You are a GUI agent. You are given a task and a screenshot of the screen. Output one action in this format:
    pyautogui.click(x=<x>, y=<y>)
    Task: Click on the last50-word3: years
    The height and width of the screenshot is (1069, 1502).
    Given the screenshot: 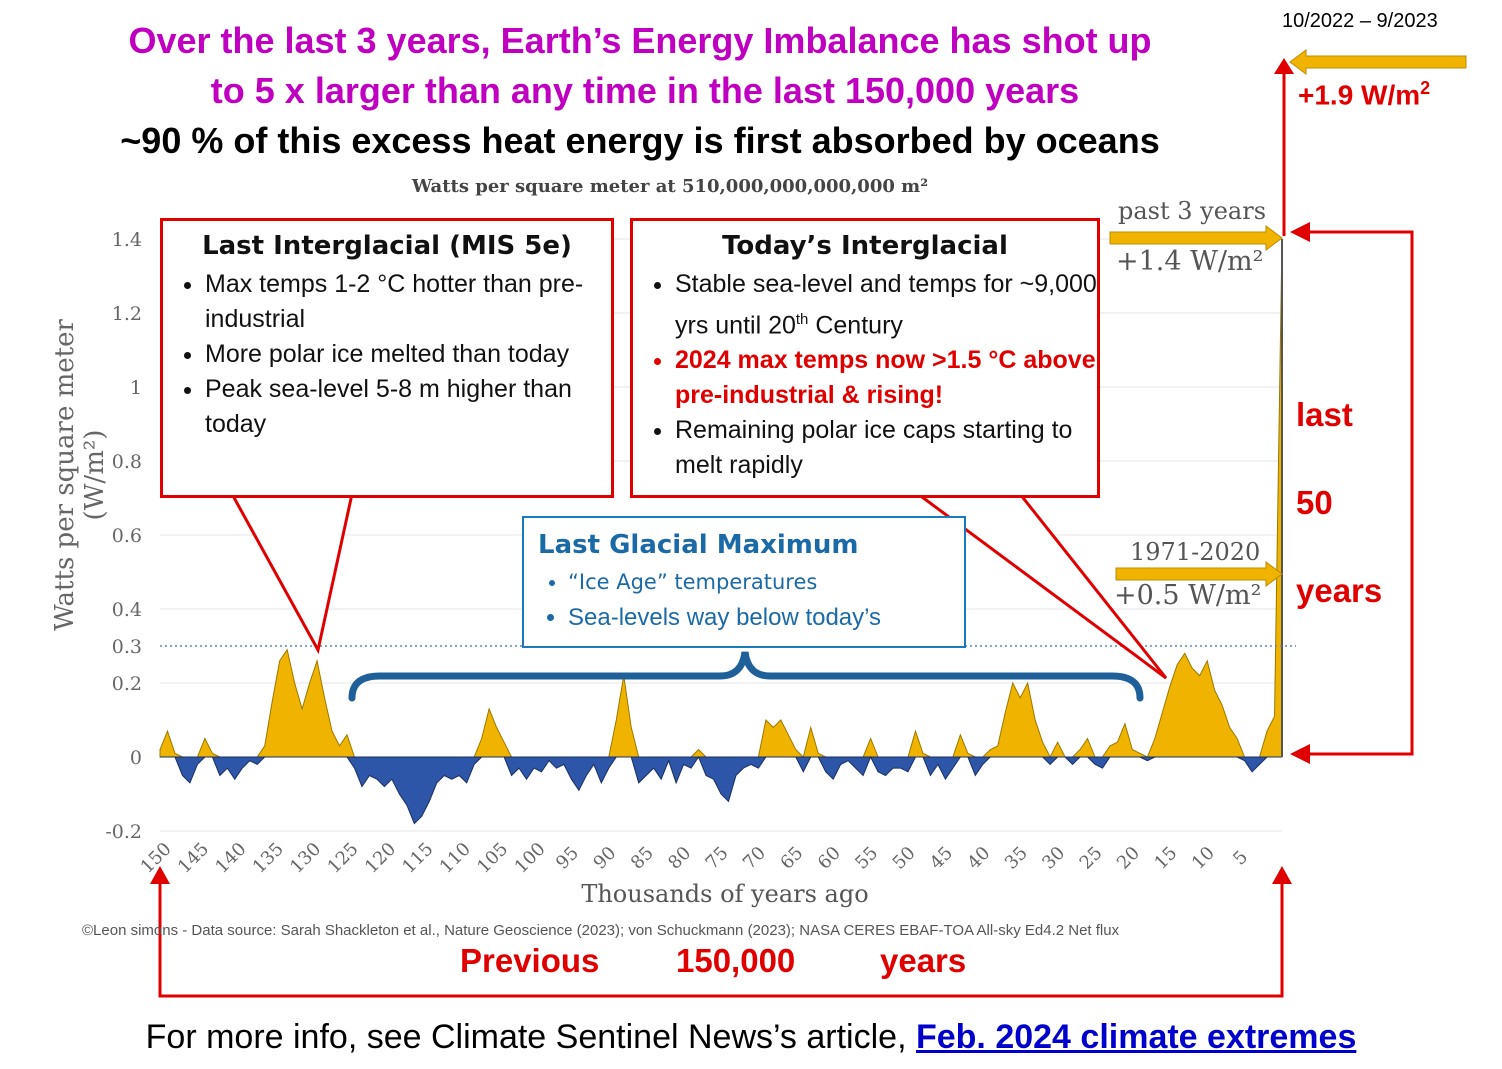 What is the action you would take?
    pyautogui.click(x=1339, y=590)
    